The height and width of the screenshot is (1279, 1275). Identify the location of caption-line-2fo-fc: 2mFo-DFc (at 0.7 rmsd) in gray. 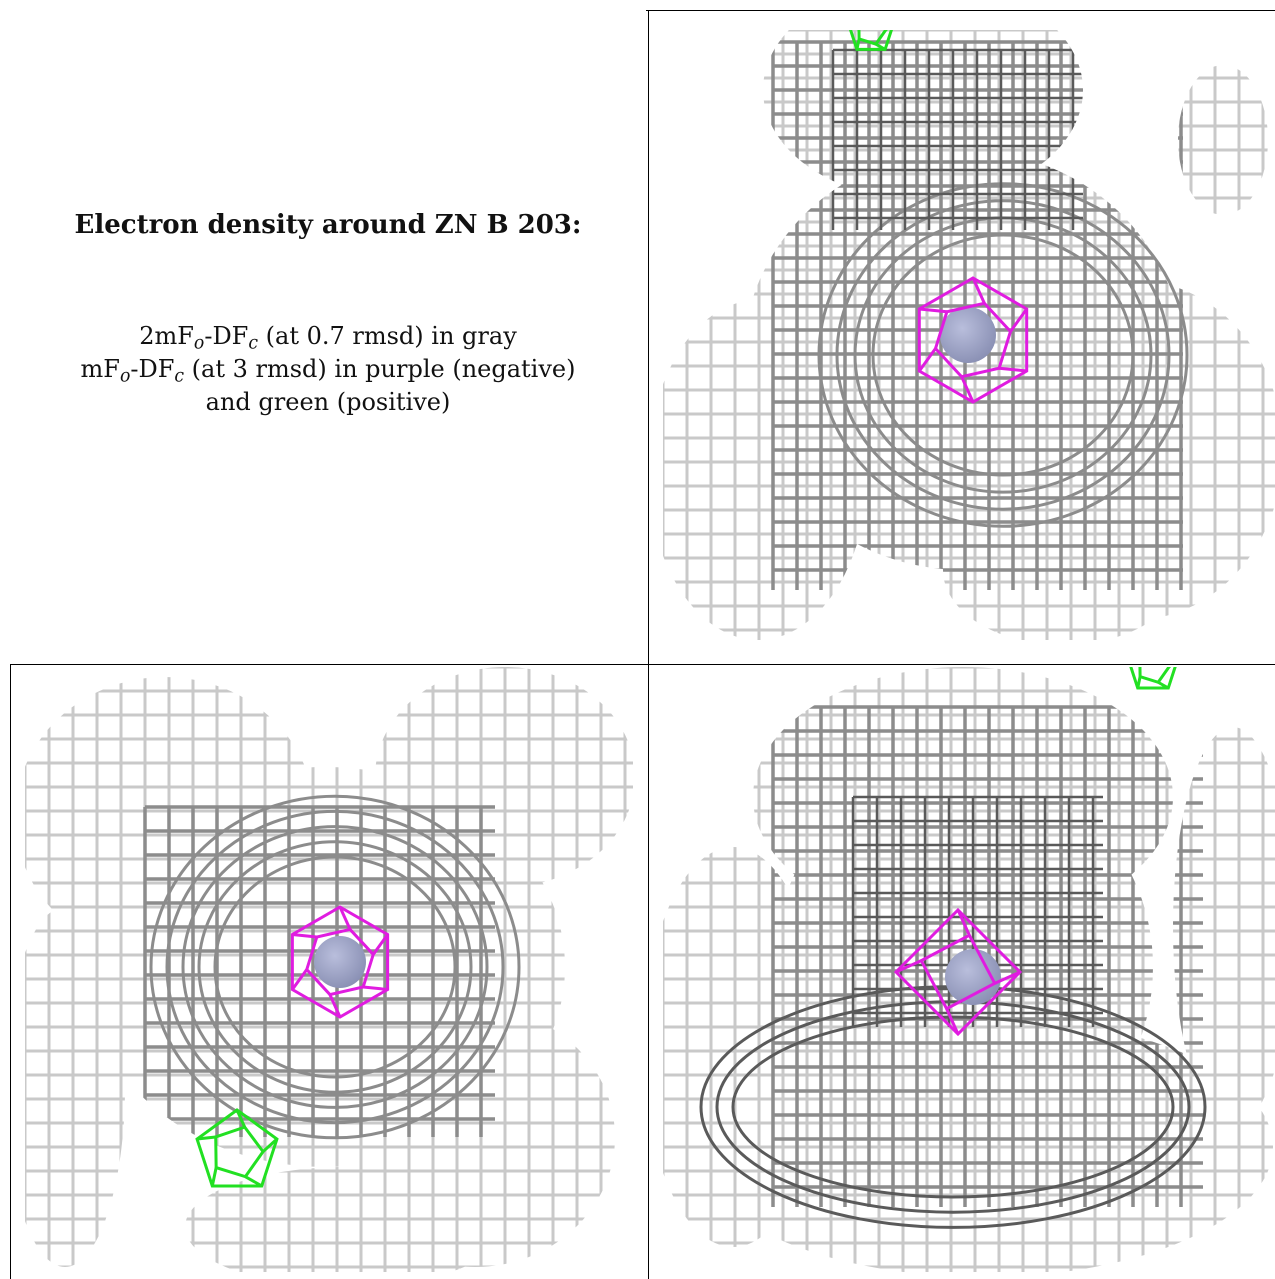
(328, 338).